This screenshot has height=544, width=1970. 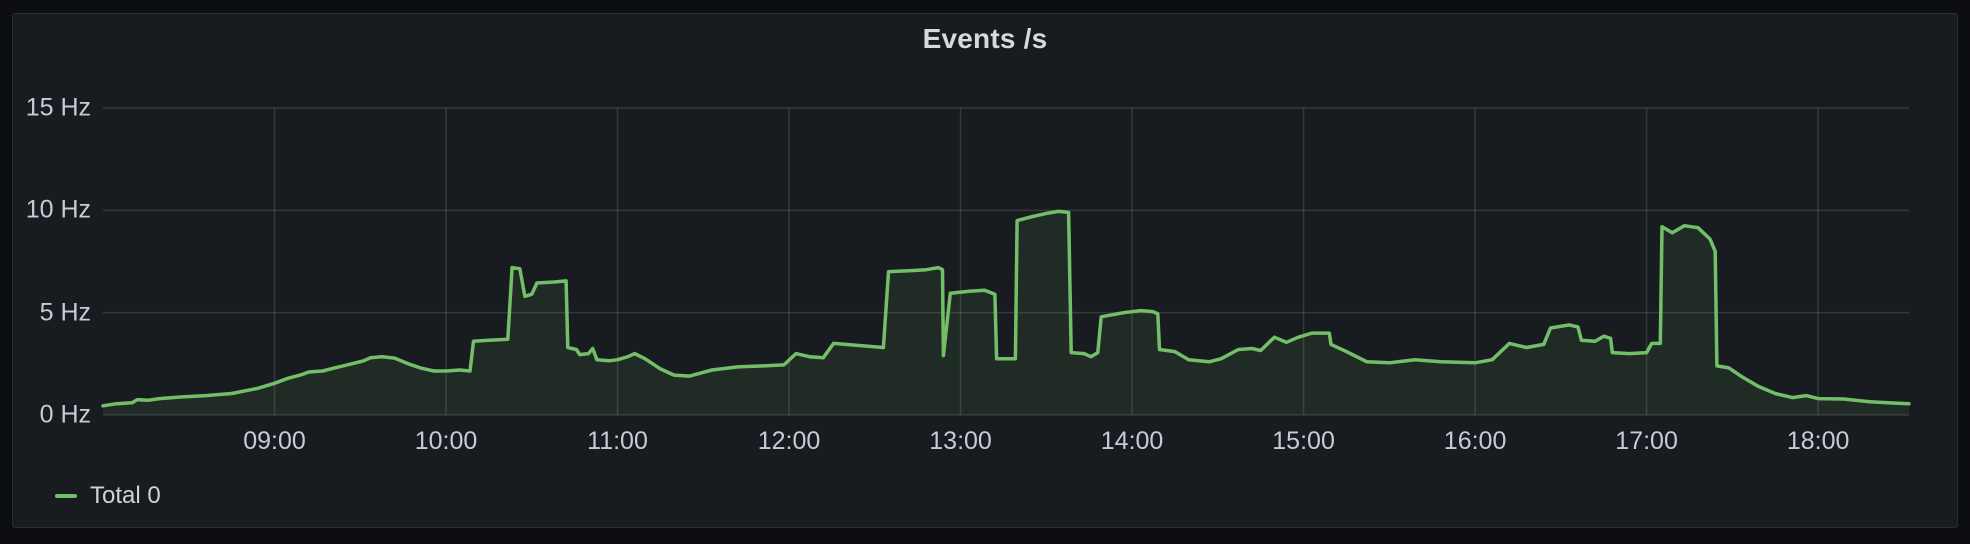 I want to click on x-tick-label: 13:00, so click(x=960, y=441).